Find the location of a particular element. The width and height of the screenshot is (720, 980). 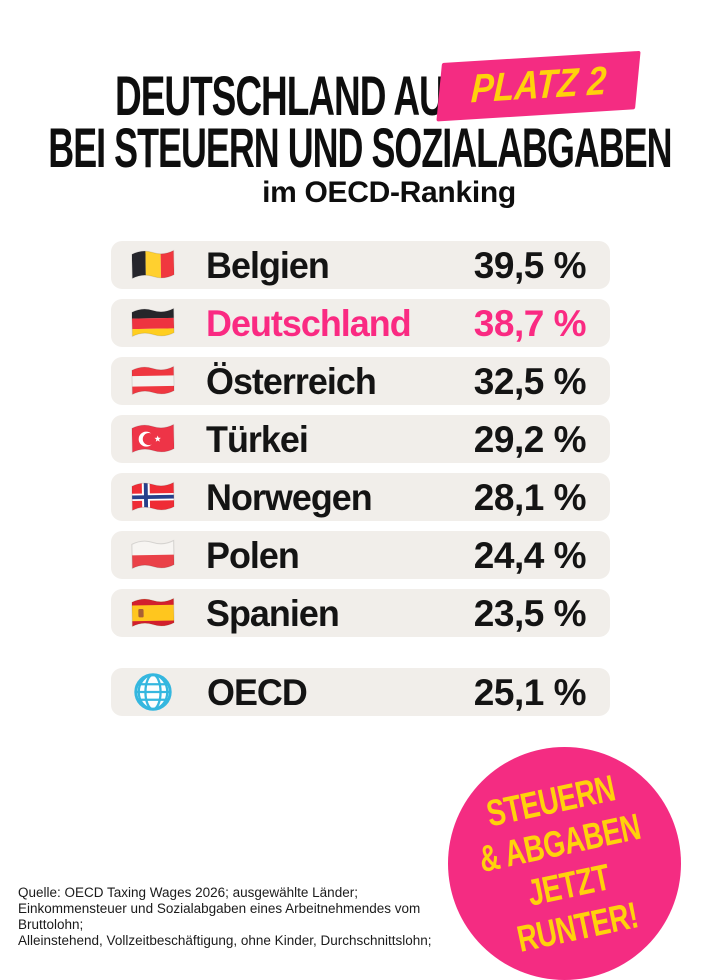

country-label: Österreich is located at coordinates (291, 381).